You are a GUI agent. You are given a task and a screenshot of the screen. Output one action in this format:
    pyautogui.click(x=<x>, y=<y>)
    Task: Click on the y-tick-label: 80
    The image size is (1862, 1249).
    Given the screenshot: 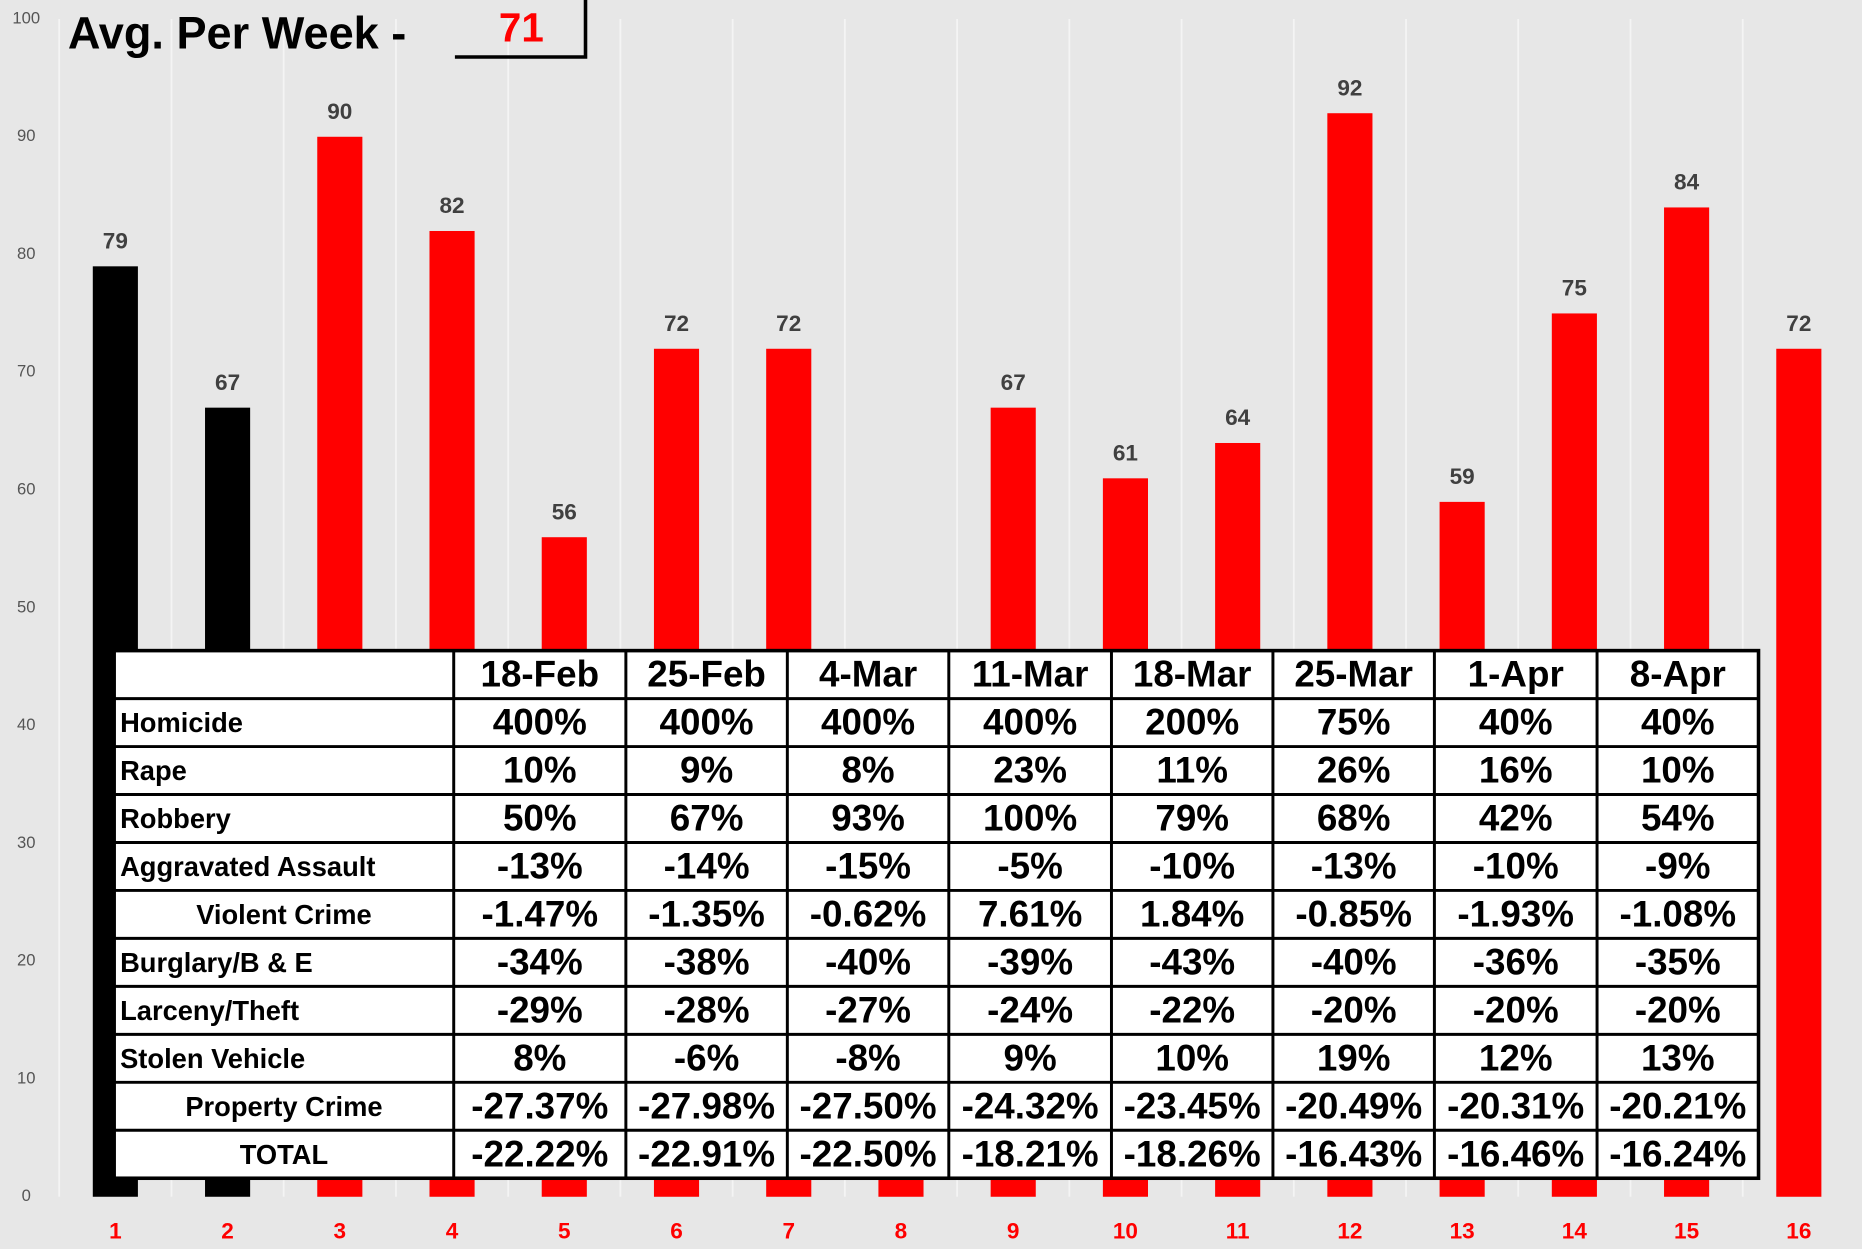 What is the action you would take?
    pyautogui.click(x=26, y=253)
    